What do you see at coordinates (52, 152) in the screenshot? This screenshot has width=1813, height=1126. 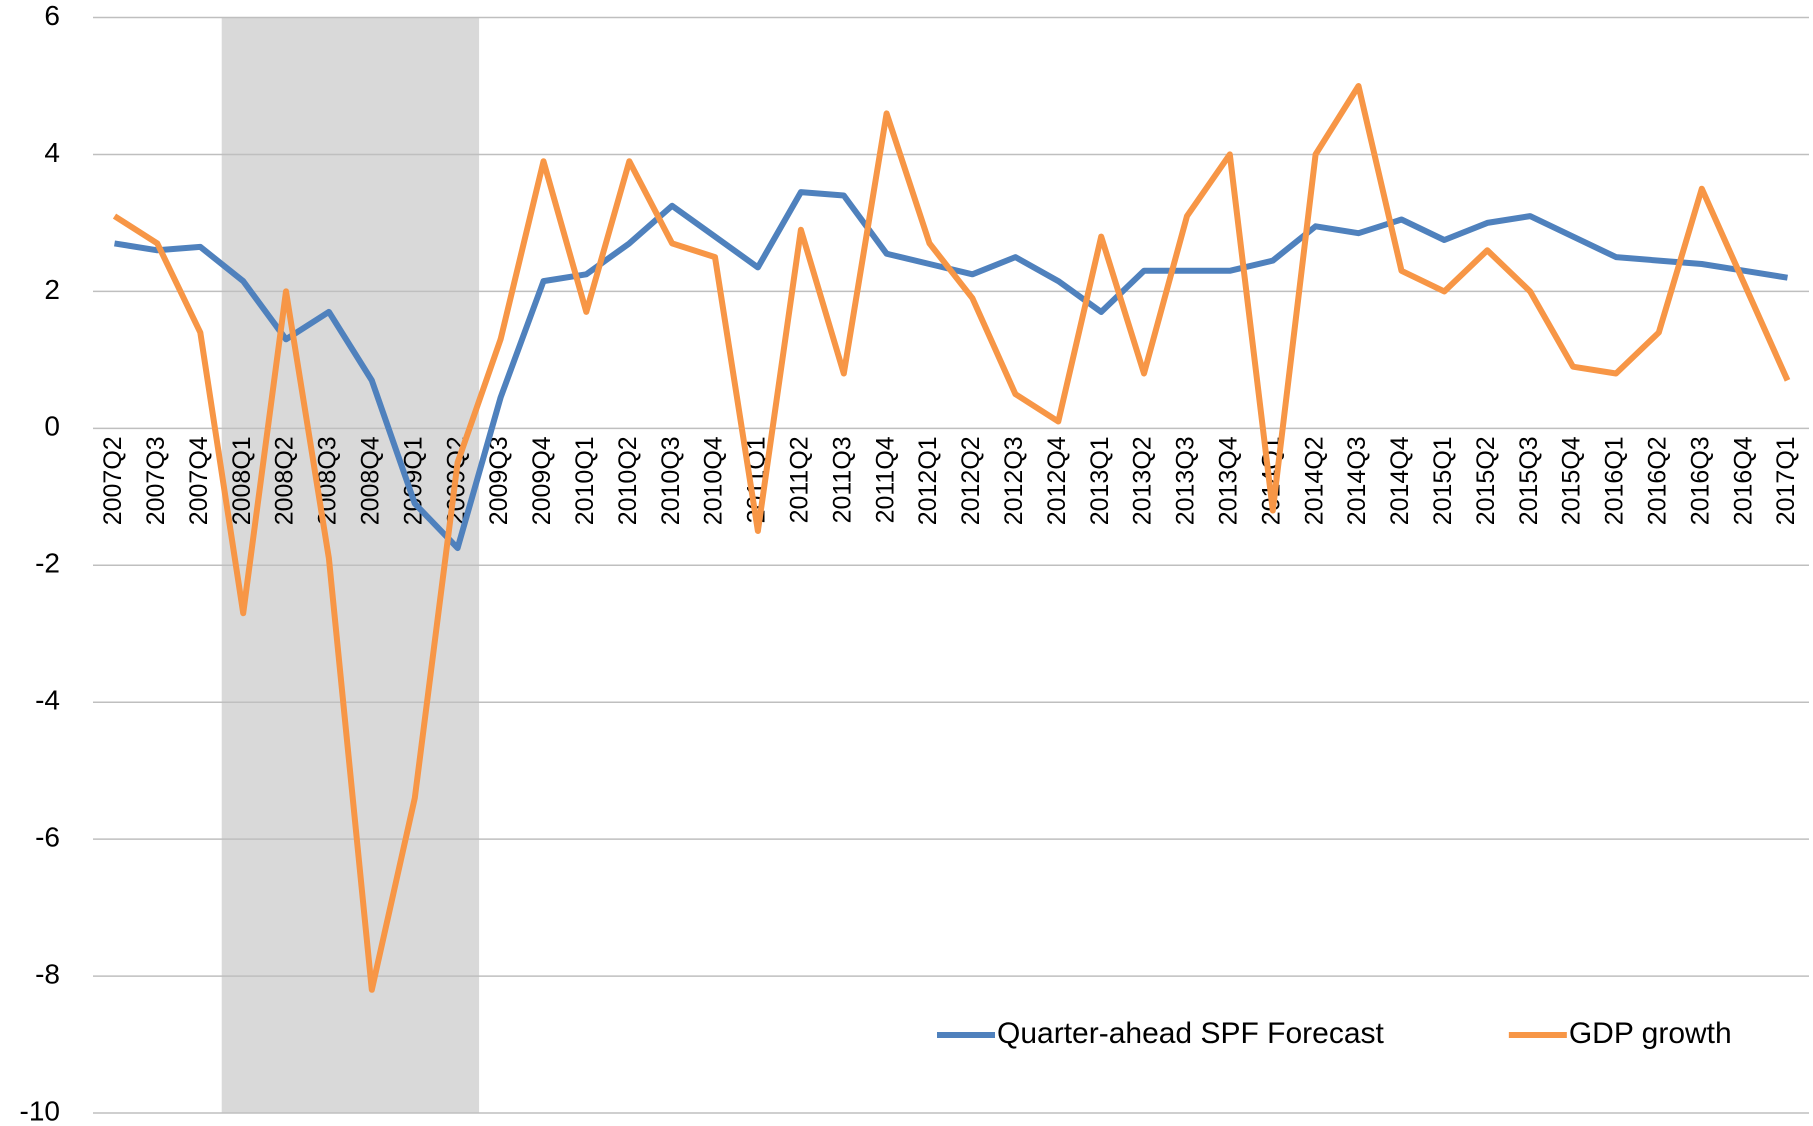 I see `y-tick-label: 4` at bounding box center [52, 152].